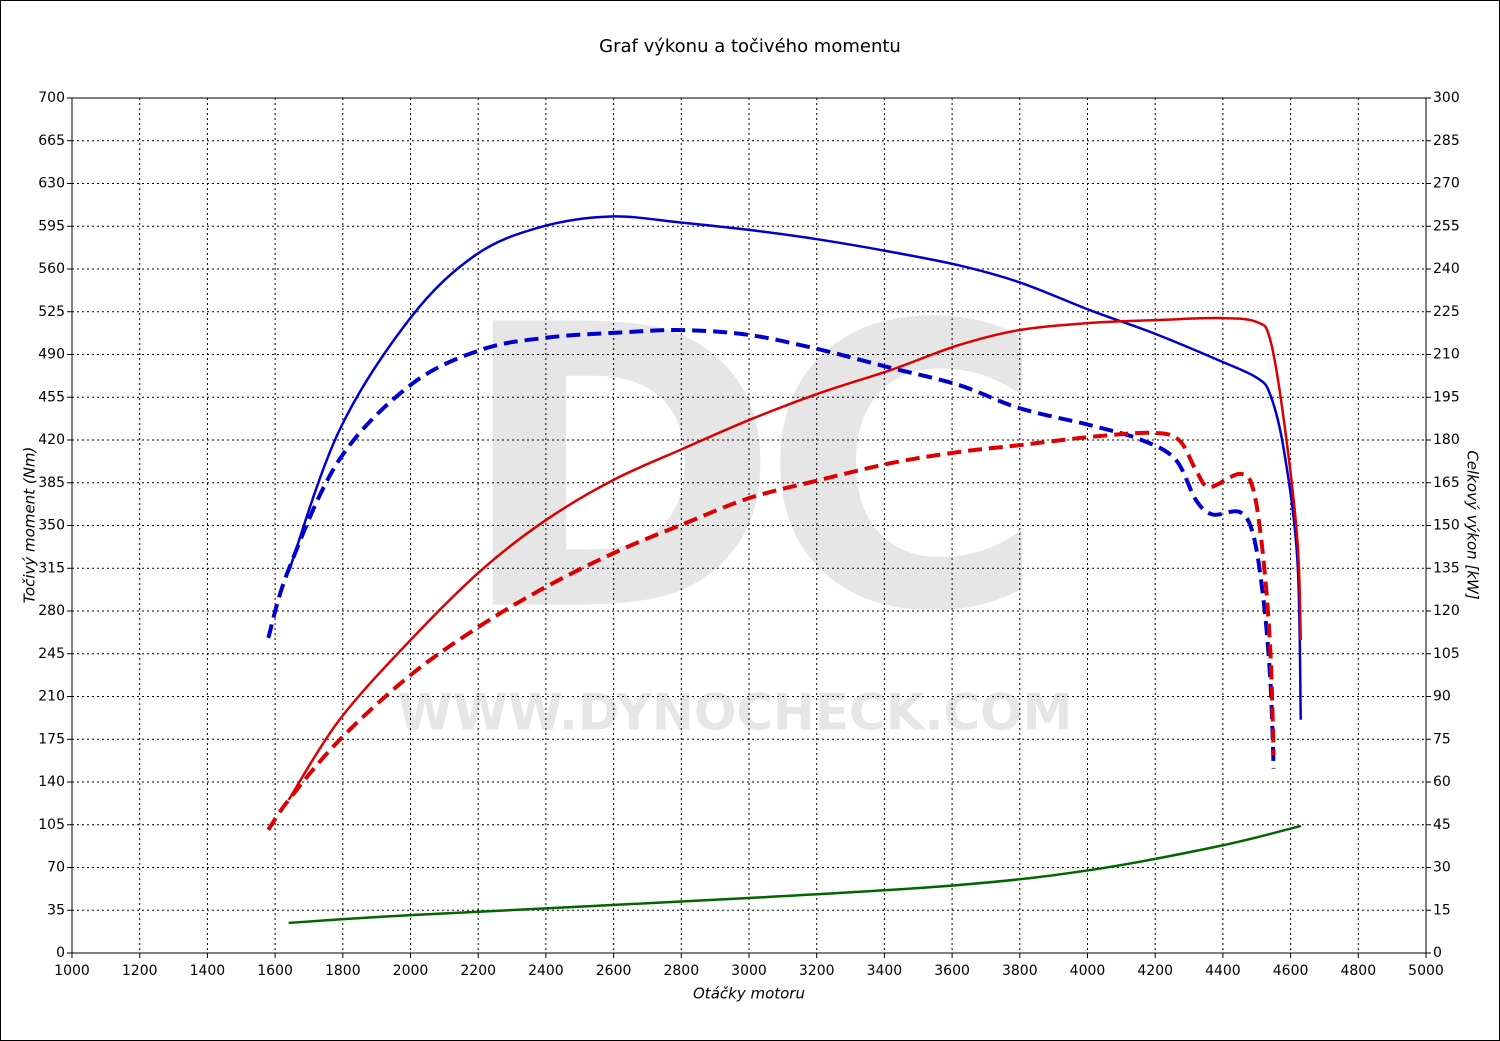 The height and width of the screenshot is (1041, 1500). What do you see at coordinates (51, 739) in the screenshot?
I see `y-tick-label: 175` at bounding box center [51, 739].